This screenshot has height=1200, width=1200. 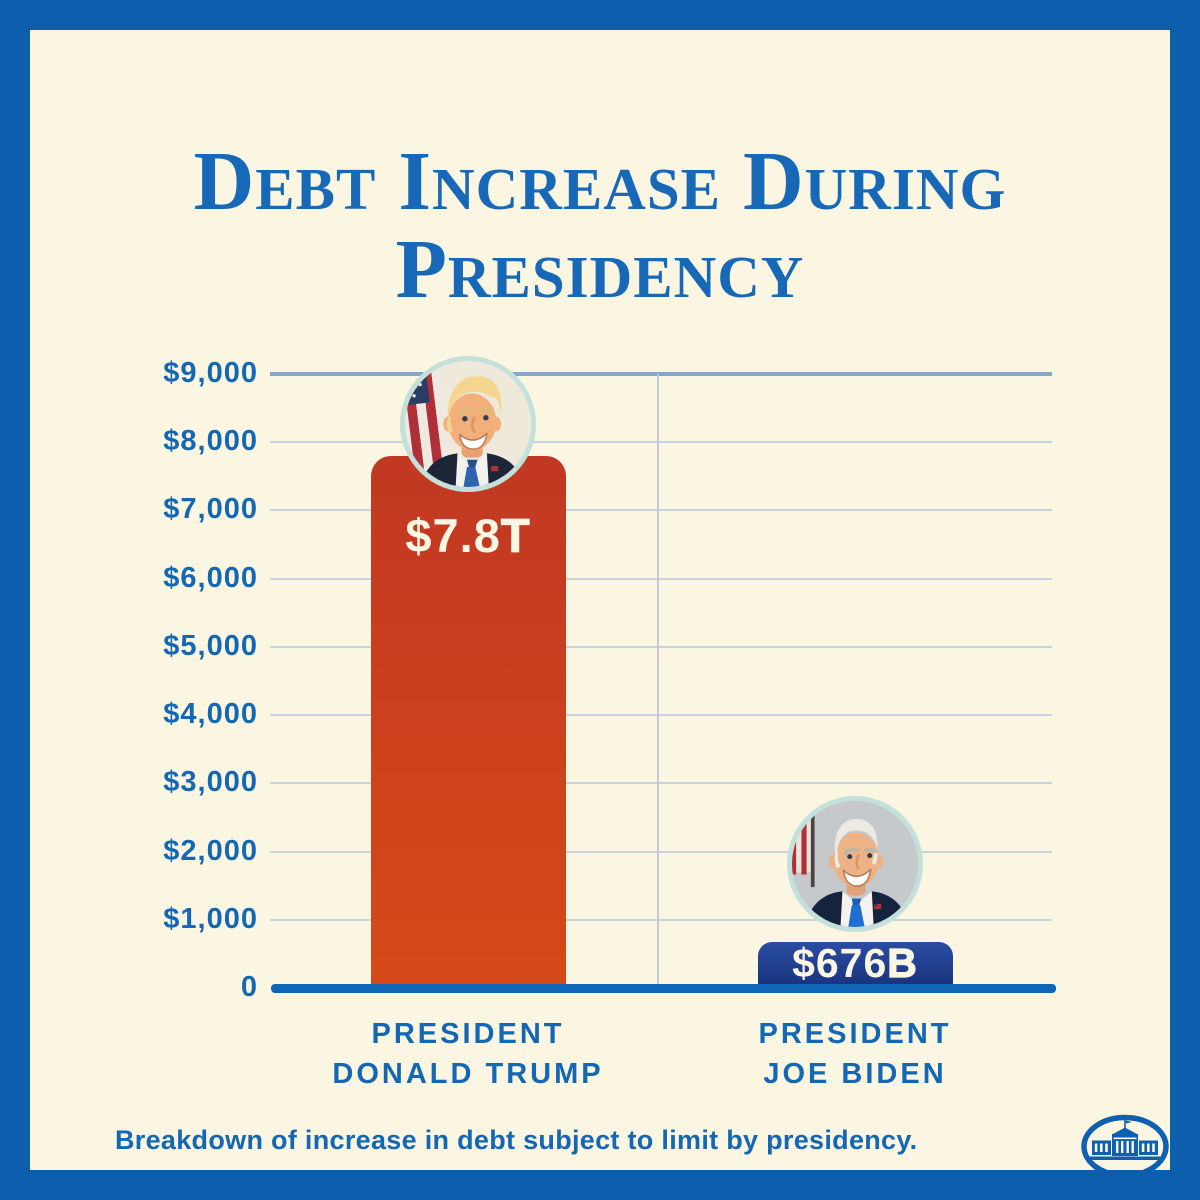 What do you see at coordinates (468, 1054) in the screenshot?
I see `x-tick-label-trump: PRESIDENT DONALD TRUMP` at bounding box center [468, 1054].